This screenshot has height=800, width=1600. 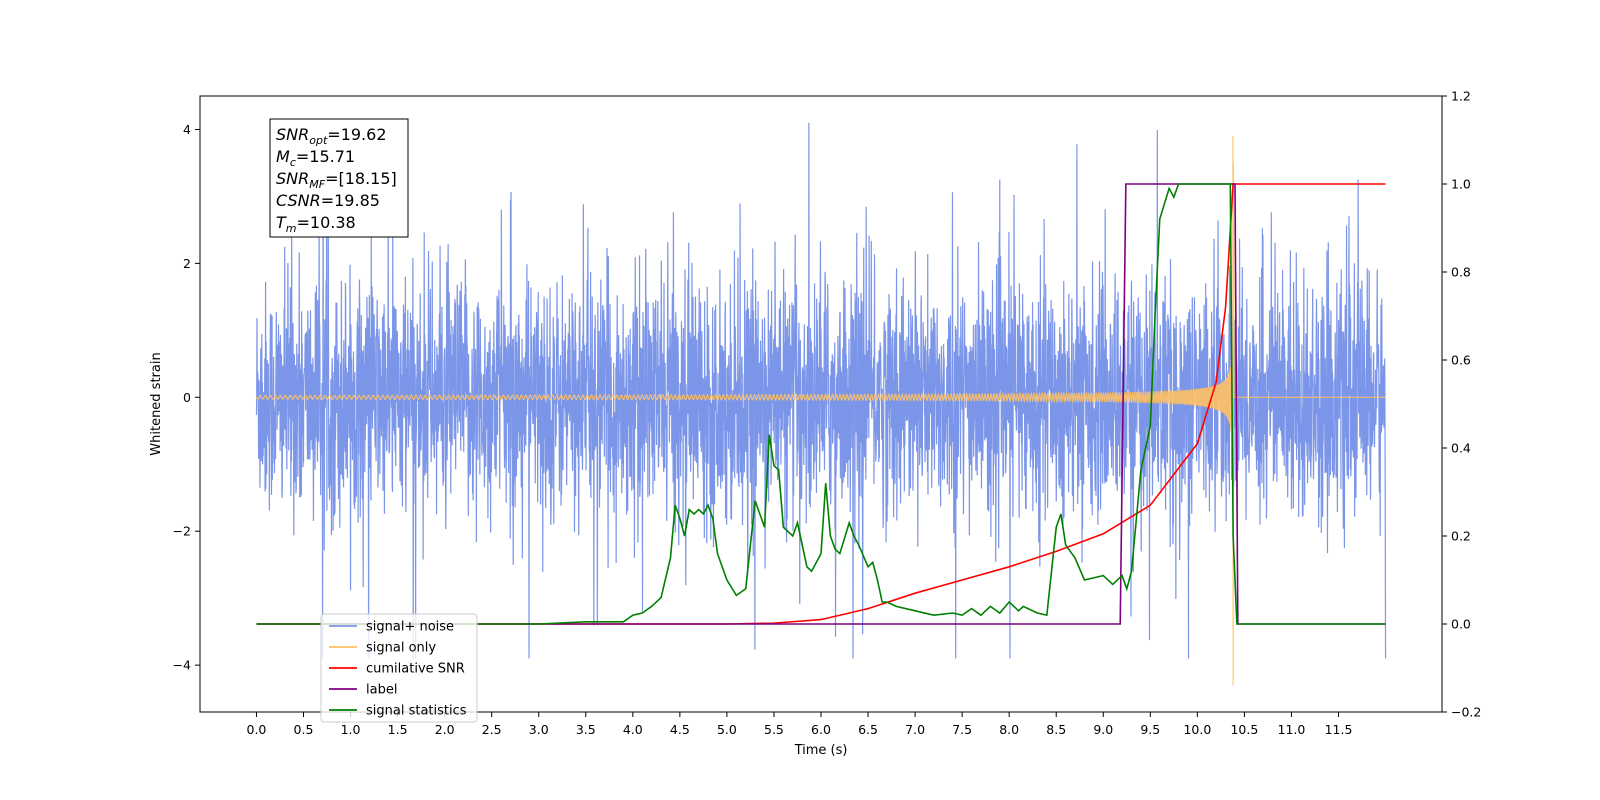 What do you see at coordinates (187, 263) in the screenshot?
I see `y-left-tick-label: 2` at bounding box center [187, 263].